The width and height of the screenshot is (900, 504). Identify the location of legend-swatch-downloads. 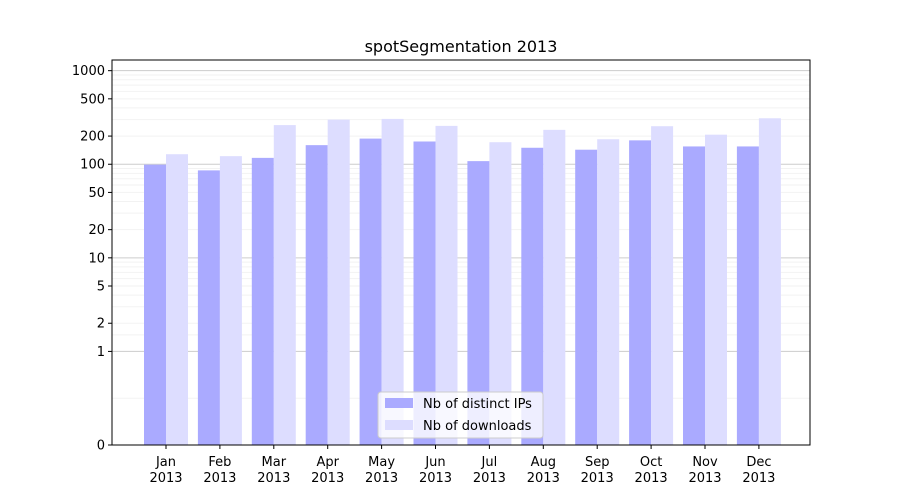
(399, 425).